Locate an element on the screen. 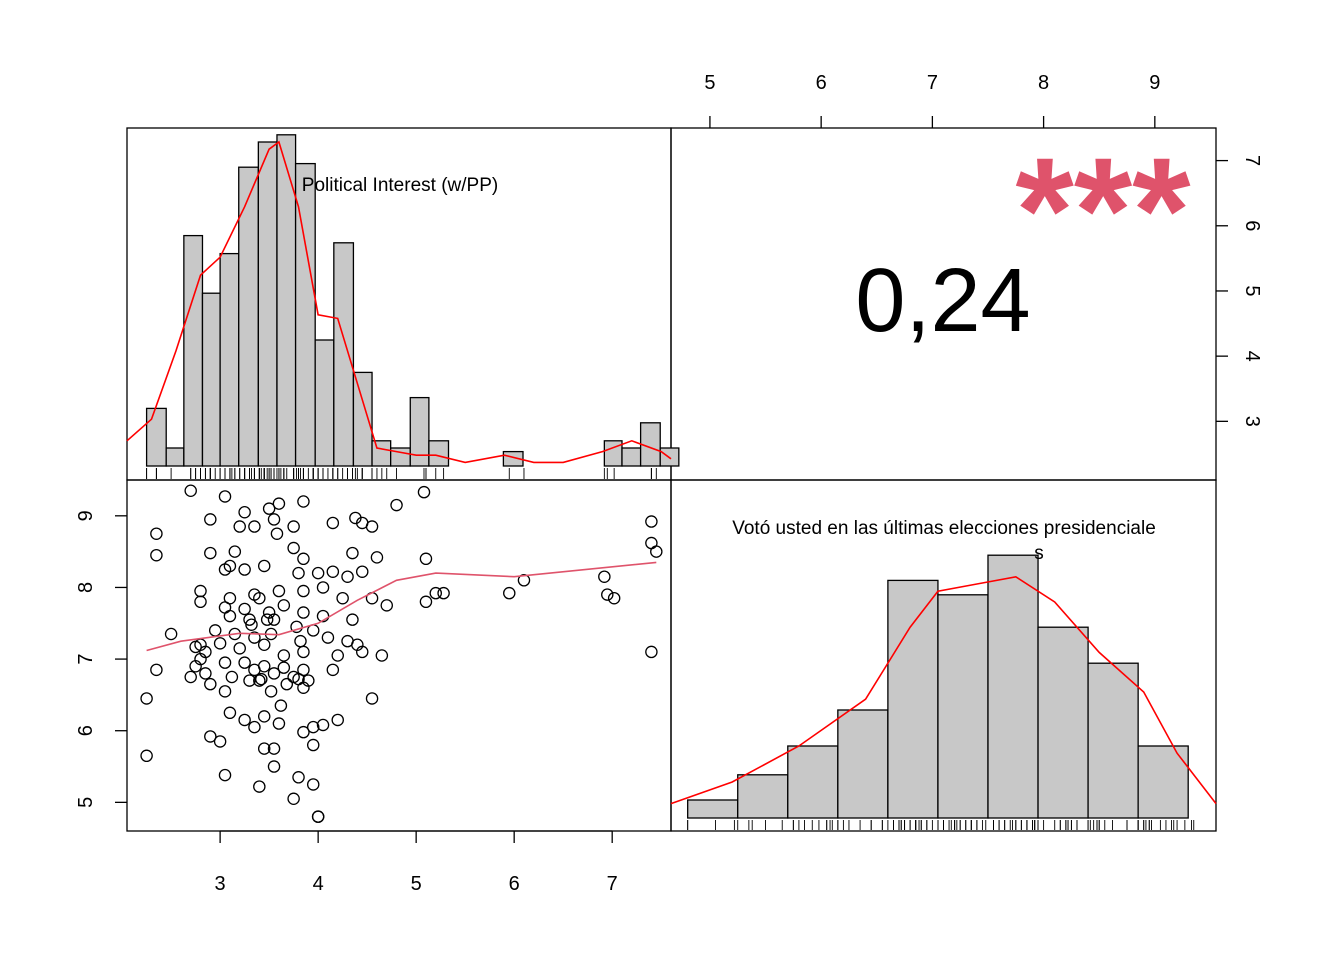  panel-bottom-left-frame is located at coordinates (399, 655).